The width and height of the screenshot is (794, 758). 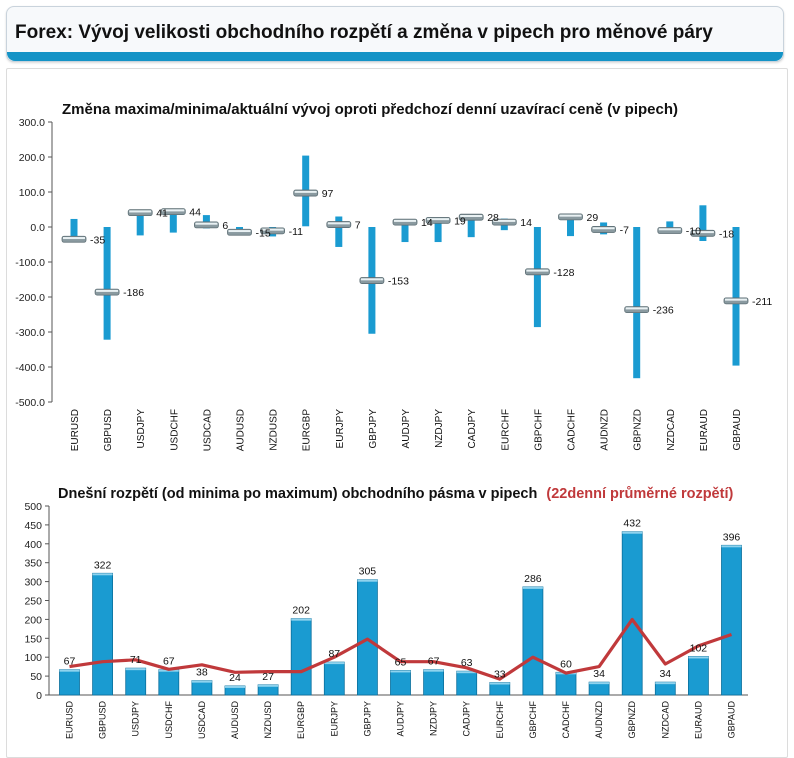 What do you see at coordinates (36, 677) in the screenshot?
I see `chart2-ytick-label: 50` at bounding box center [36, 677].